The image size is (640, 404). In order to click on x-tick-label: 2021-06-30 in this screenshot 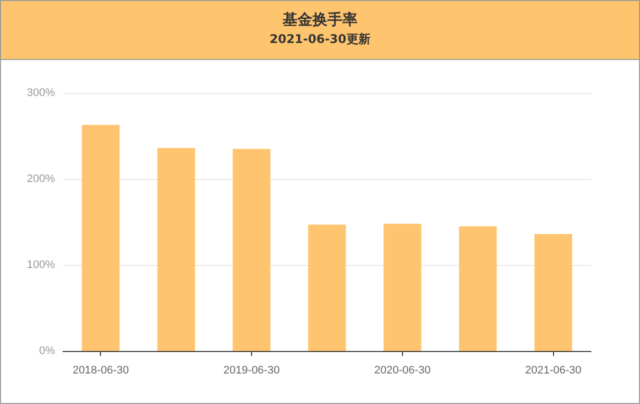, I will do `click(553, 370)`.